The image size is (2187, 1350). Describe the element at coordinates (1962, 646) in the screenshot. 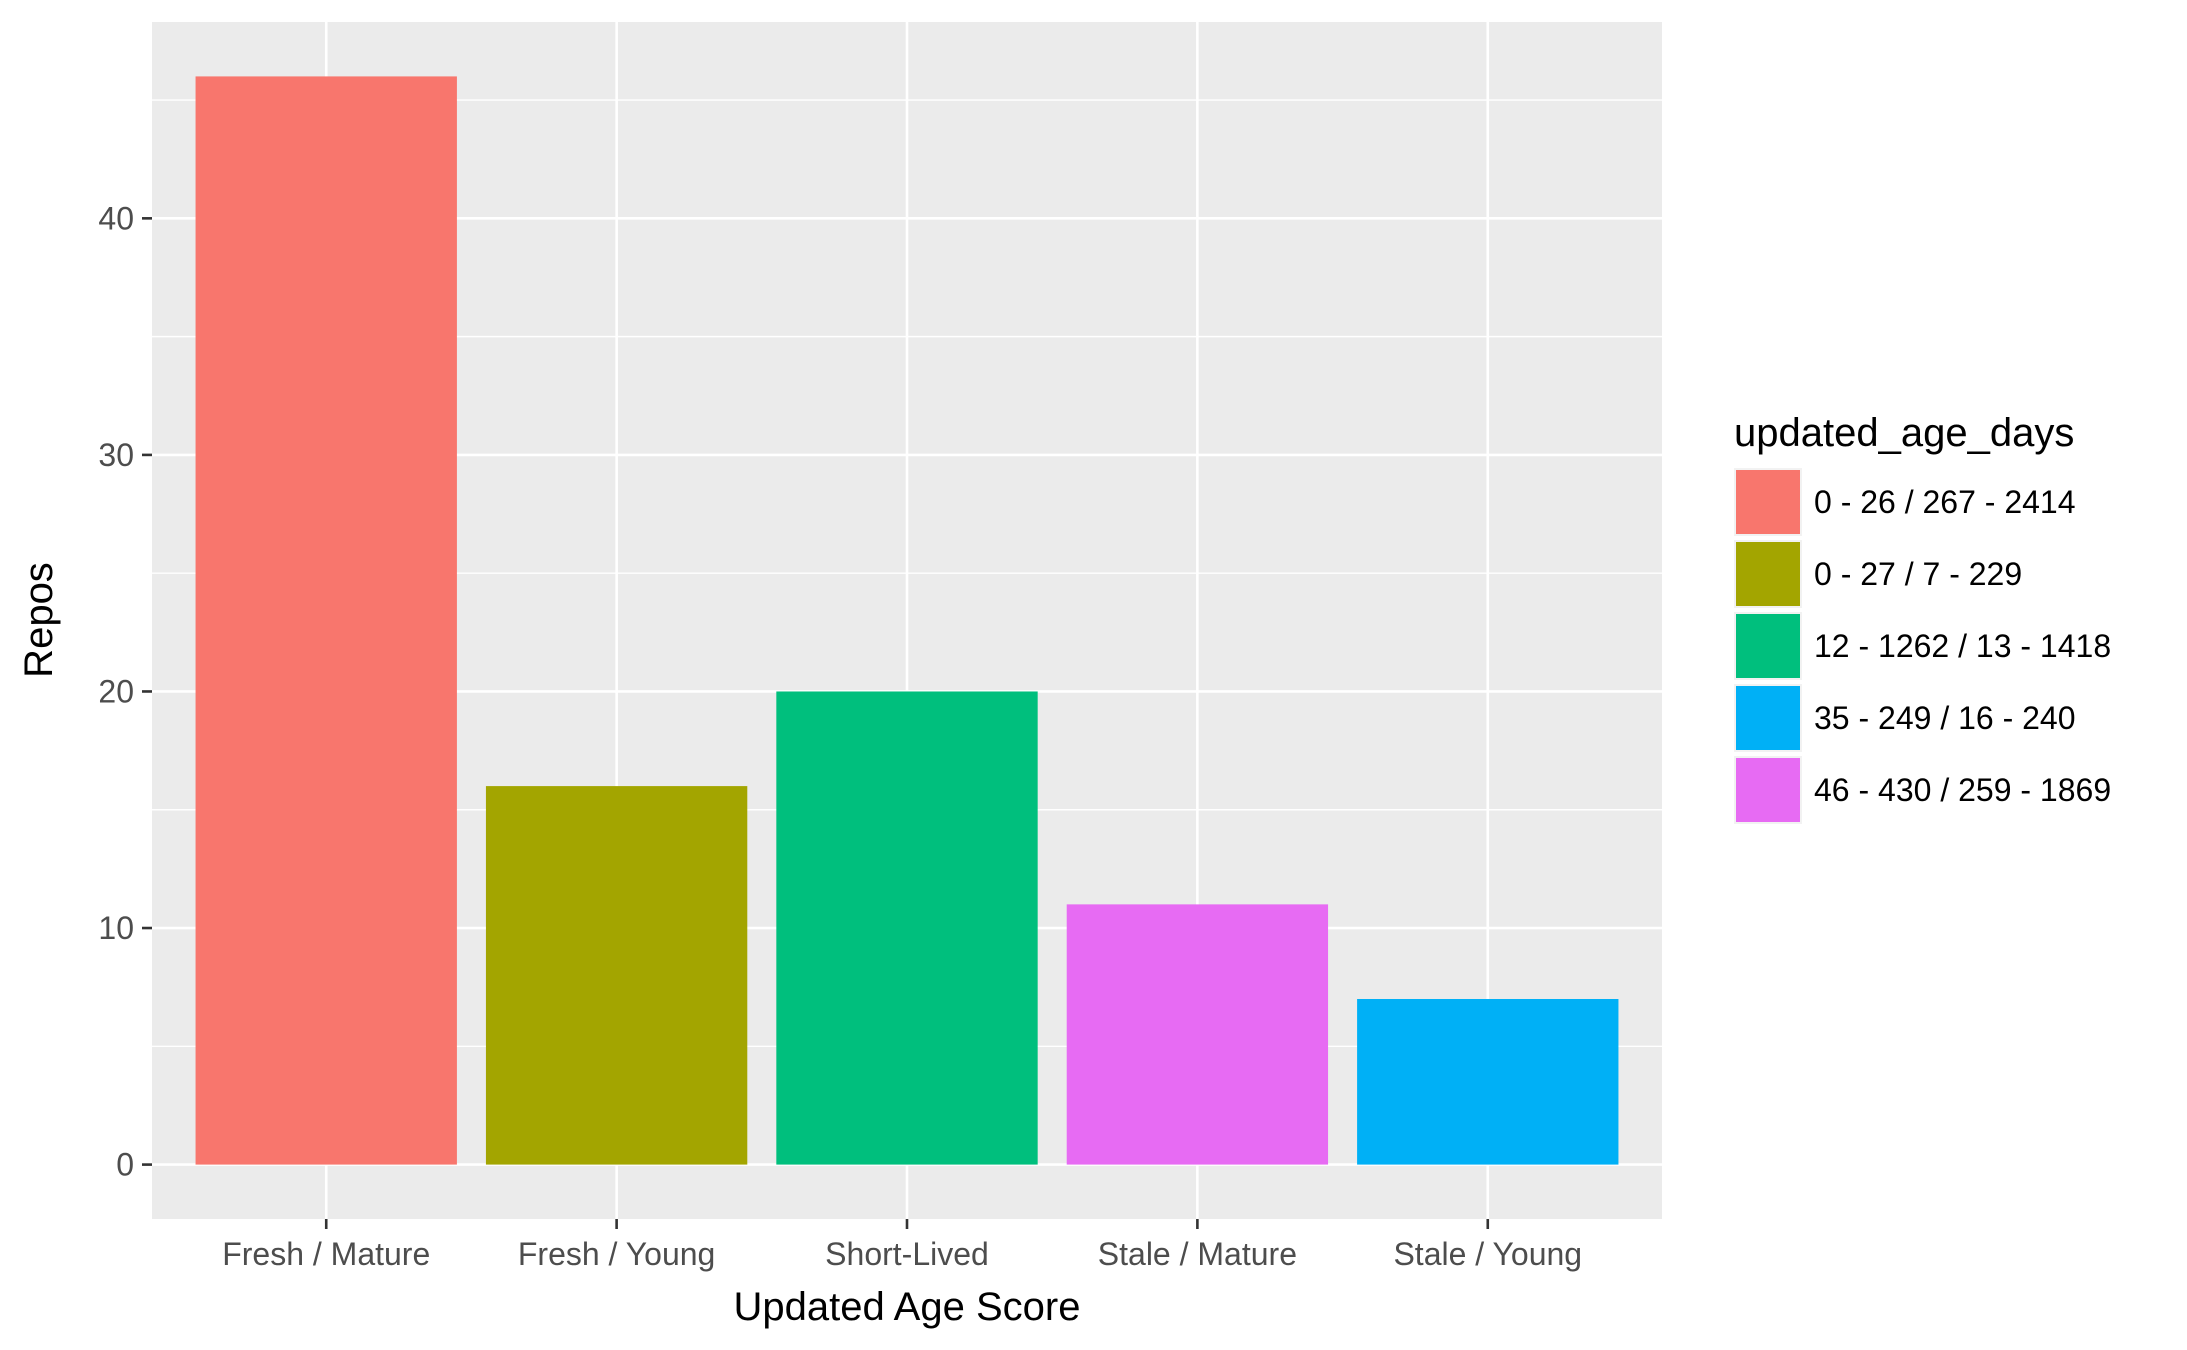

I see `legend-entry-label: 12 - 1262 / 13 - 1418` at that location.